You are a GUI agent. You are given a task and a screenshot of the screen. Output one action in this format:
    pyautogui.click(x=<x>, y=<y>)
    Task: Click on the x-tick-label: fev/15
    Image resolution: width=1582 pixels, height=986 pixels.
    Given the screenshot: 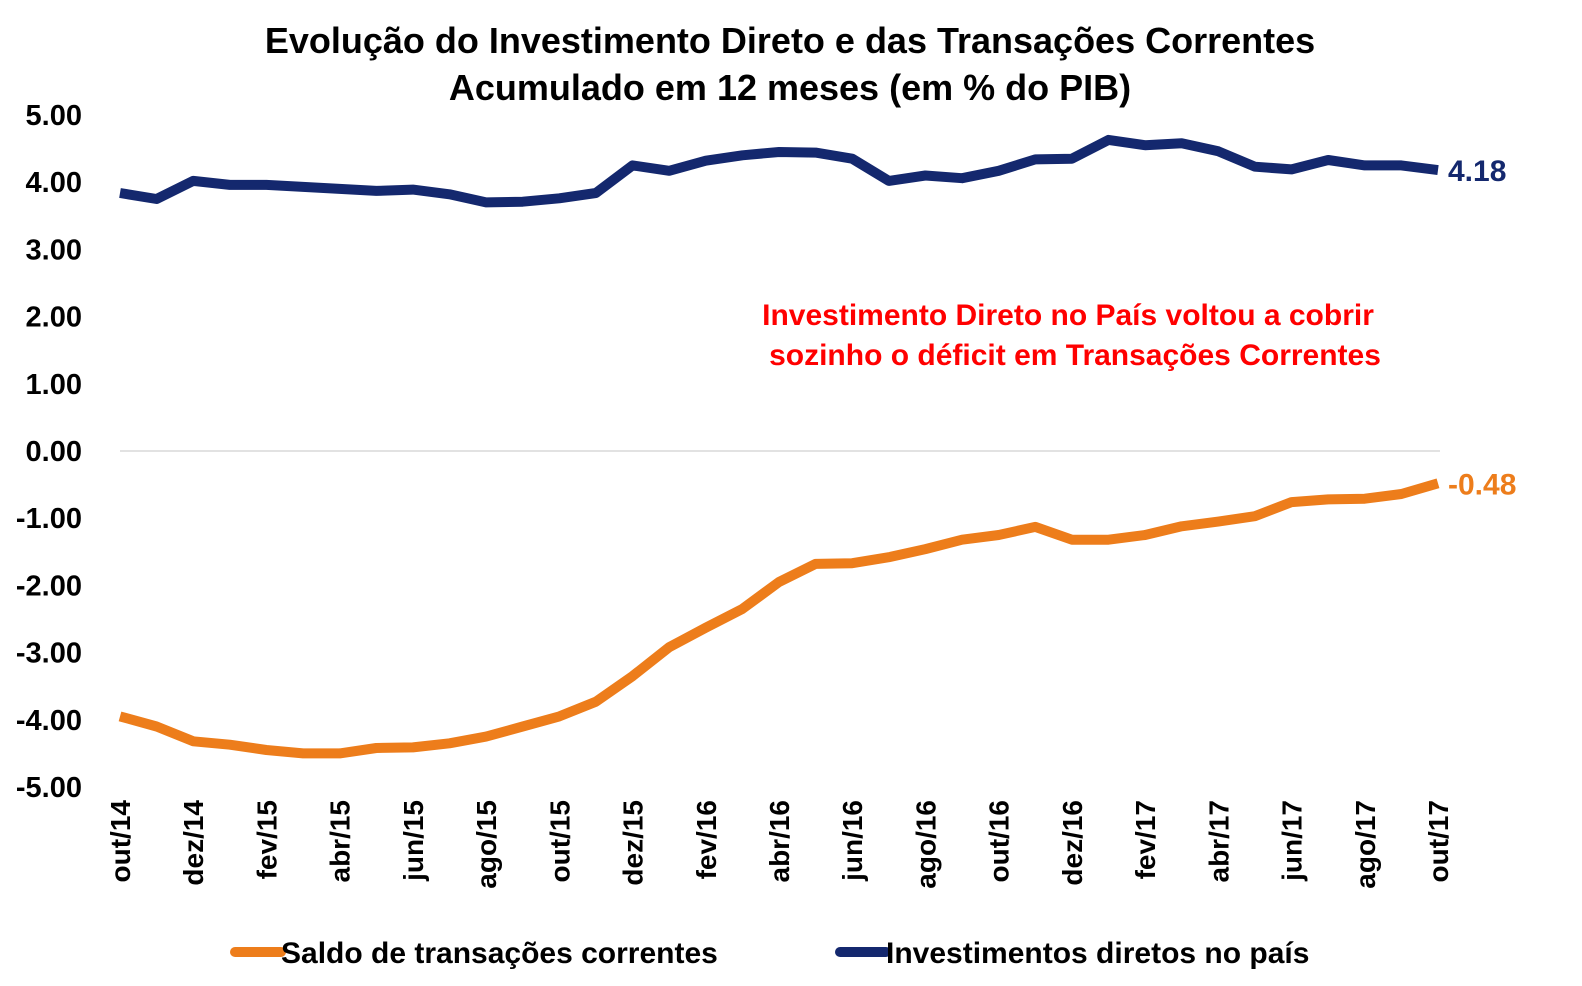 What is the action you would take?
    pyautogui.click(x=266, y=839)
    